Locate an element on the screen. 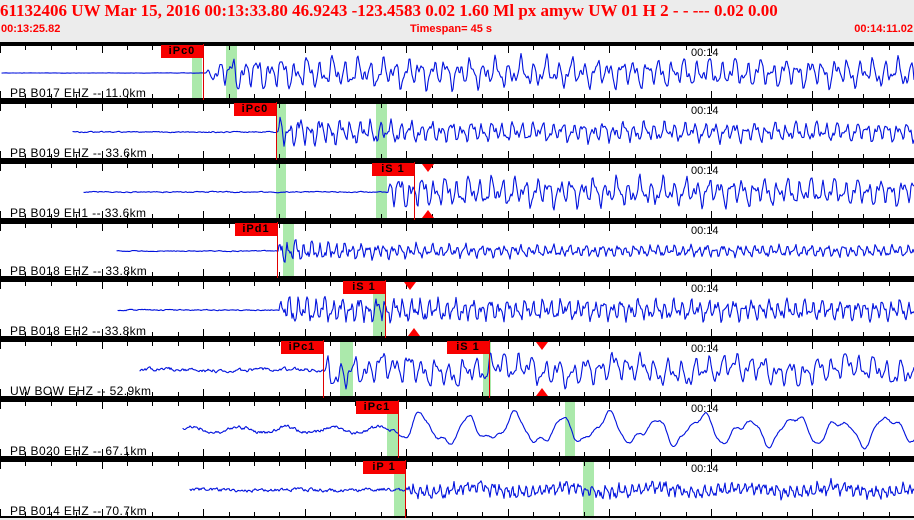 The width and height of the screenshot is (914, 520). axis-time-label: 00:14 is located at coordinates (705, 409).